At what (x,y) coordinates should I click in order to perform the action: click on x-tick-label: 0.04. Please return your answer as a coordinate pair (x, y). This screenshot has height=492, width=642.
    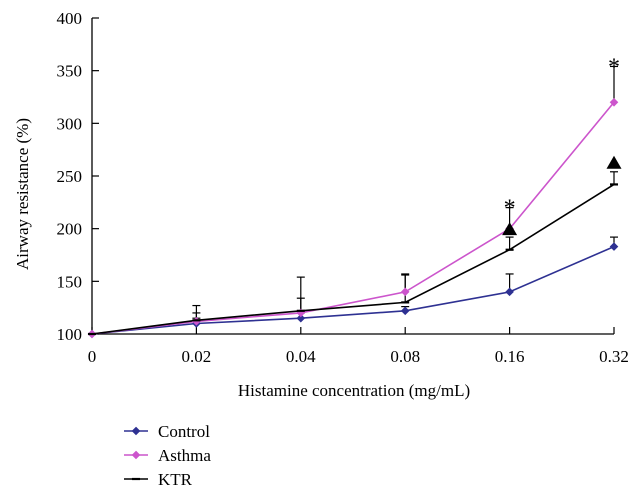
    Looking at the image, I should click on (301, 356).